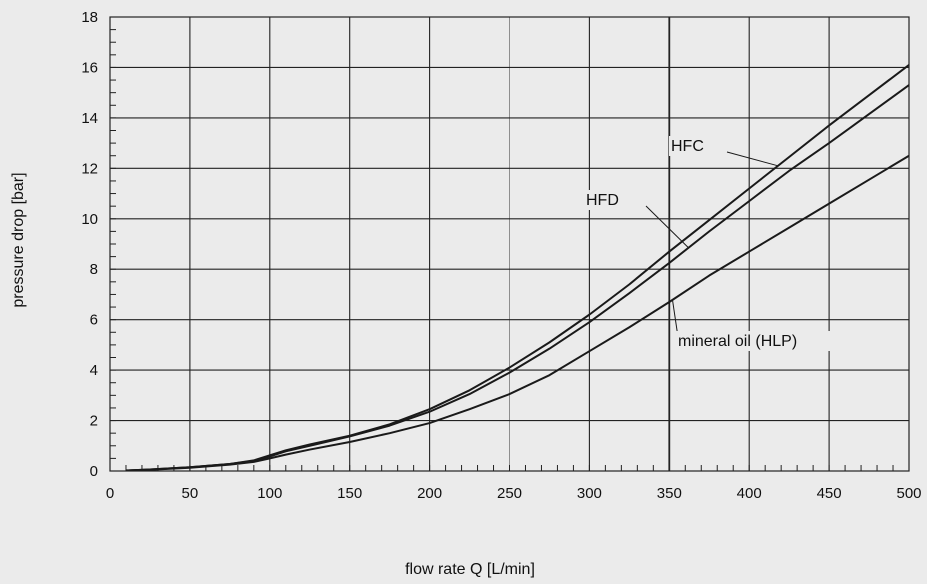  I want to click on y-axis-title: pressure drop [bar], so click(18, 239).